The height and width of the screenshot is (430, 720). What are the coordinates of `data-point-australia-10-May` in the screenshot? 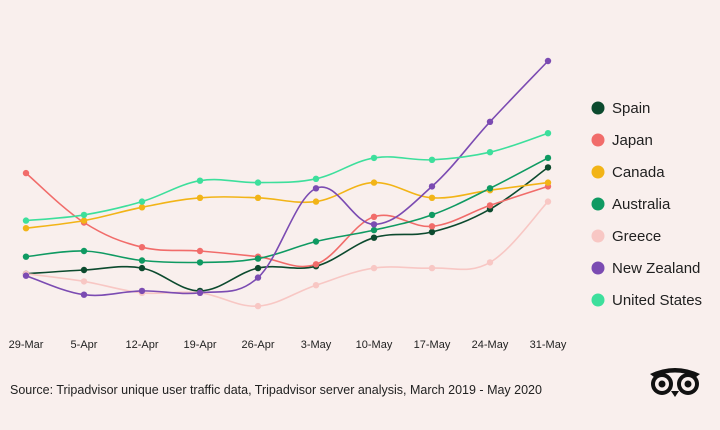 It's located at (374, 230).